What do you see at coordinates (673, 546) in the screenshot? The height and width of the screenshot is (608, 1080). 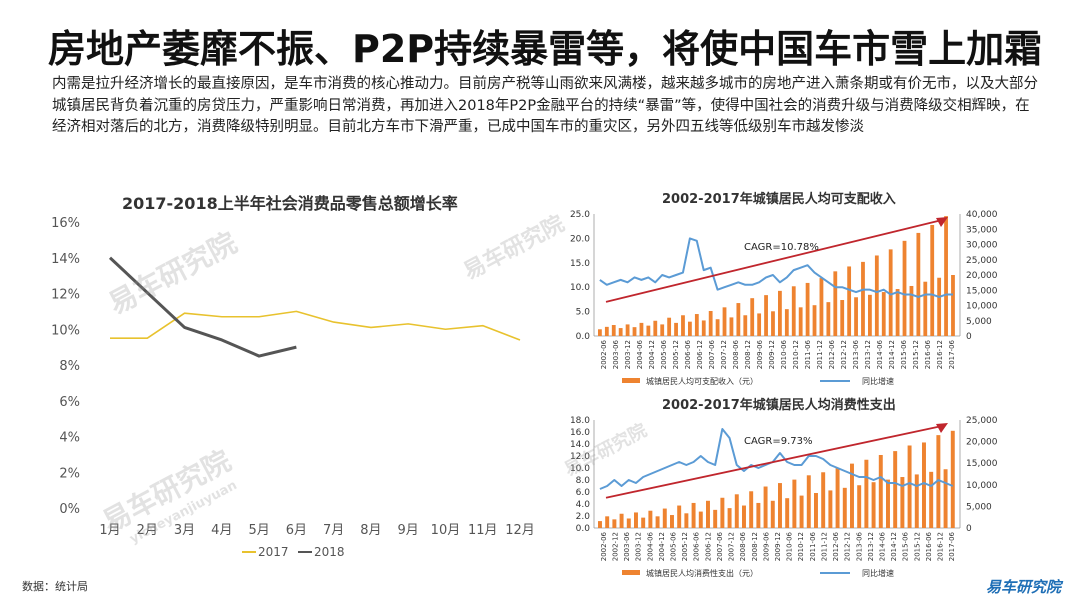 I see `x-tick-label: 2005-06` at bounding box center [673, 546].